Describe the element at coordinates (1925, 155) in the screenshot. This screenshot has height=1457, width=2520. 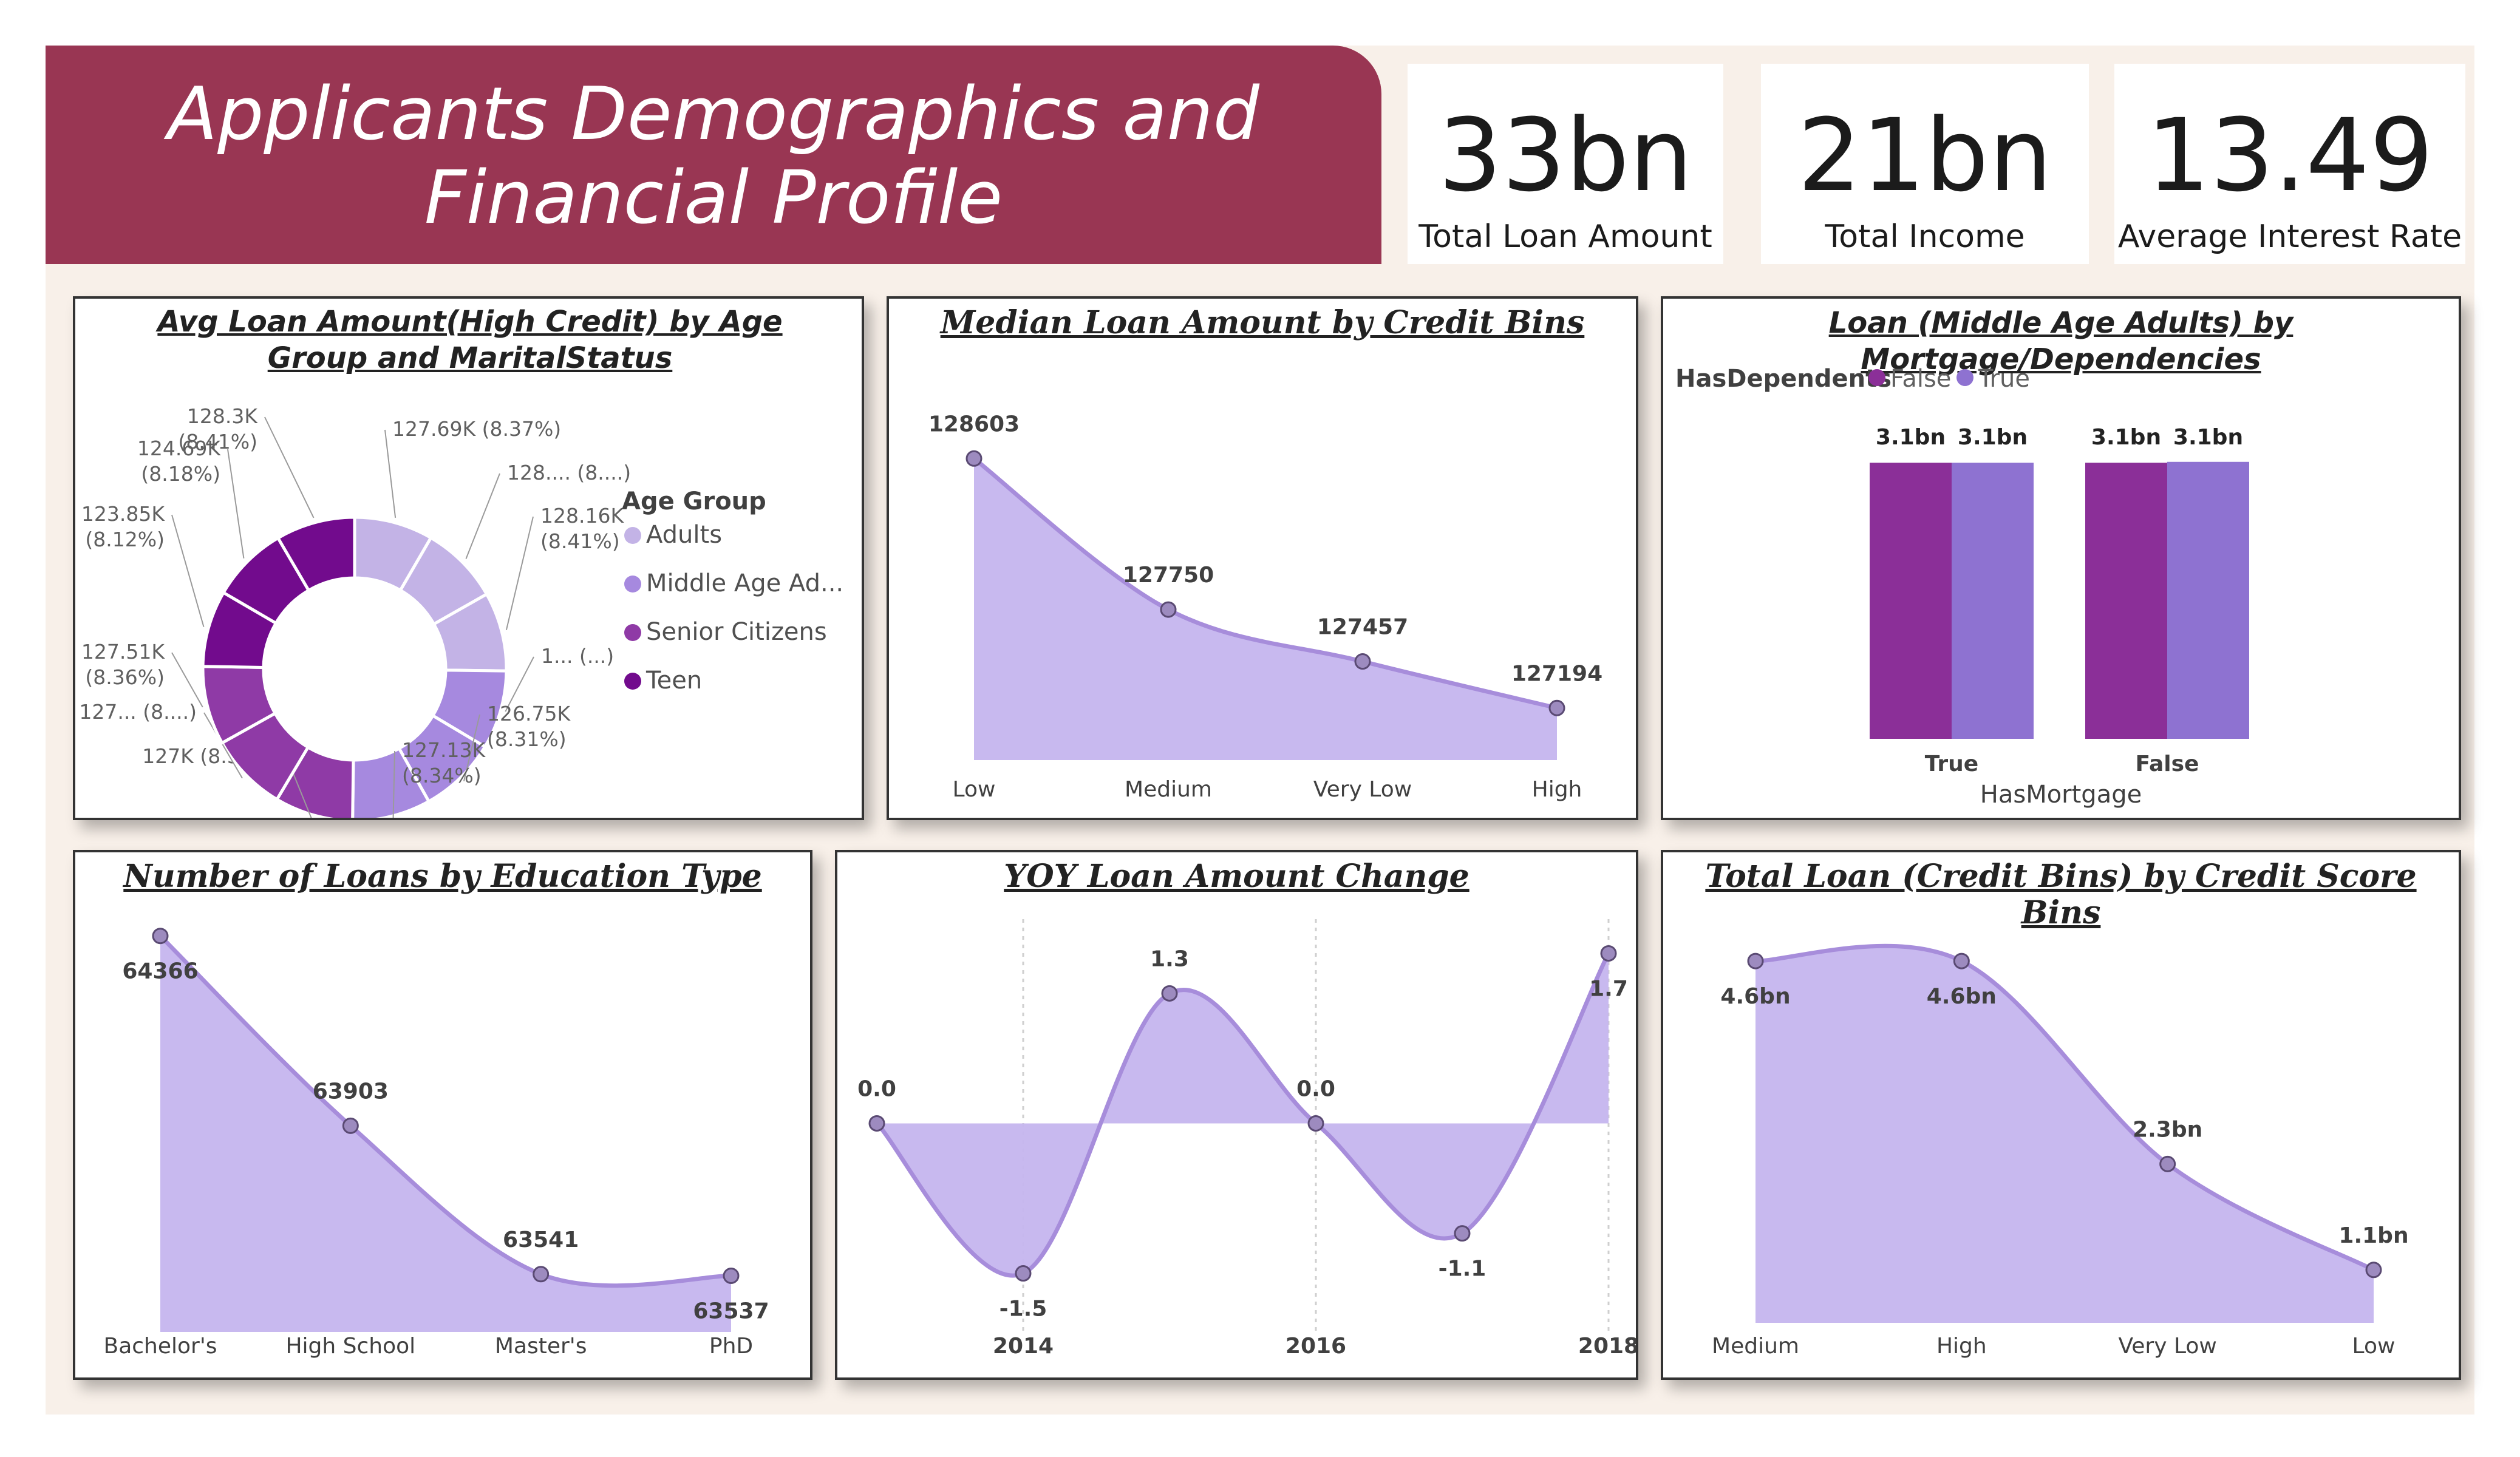
I see `kpi-value: 21bn` at that location.